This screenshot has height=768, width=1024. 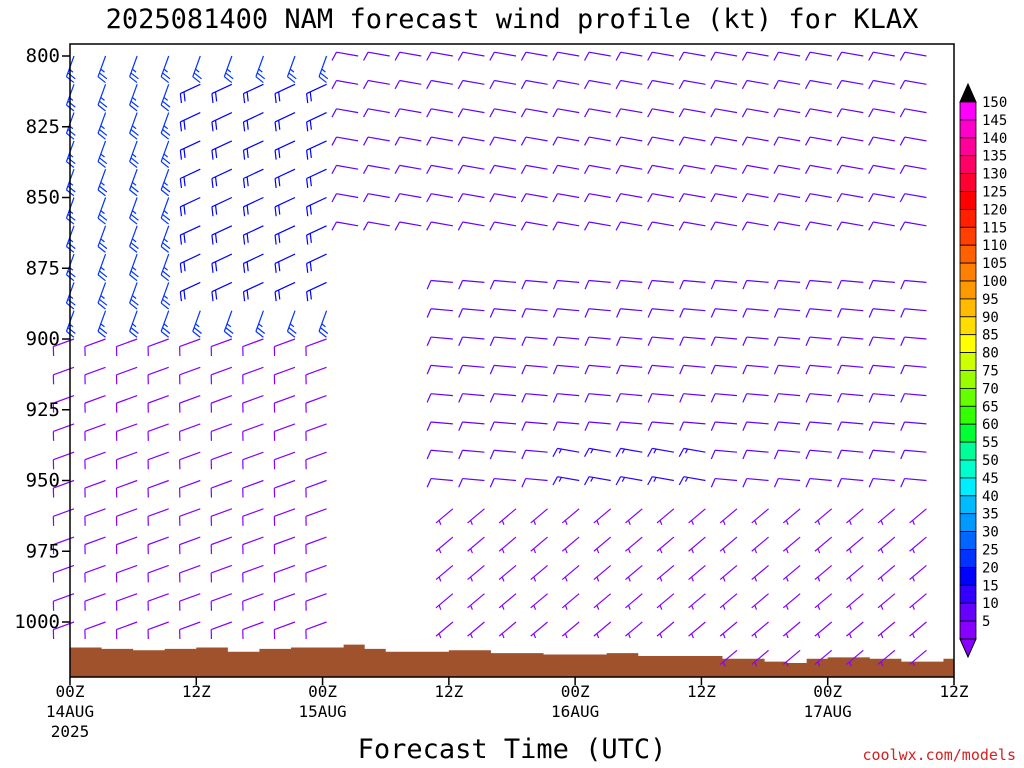 What do you see at coordinates (70, 731) in the screenshot?
I see `x-tick-year-label: 2025` at bounding box center [70, 731].